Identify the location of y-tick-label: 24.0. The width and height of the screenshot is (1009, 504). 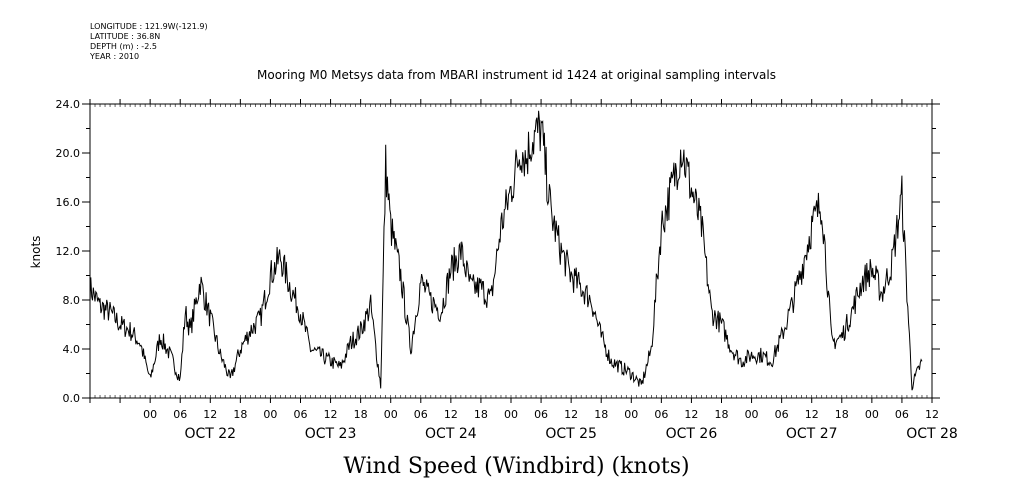
(68, 104).